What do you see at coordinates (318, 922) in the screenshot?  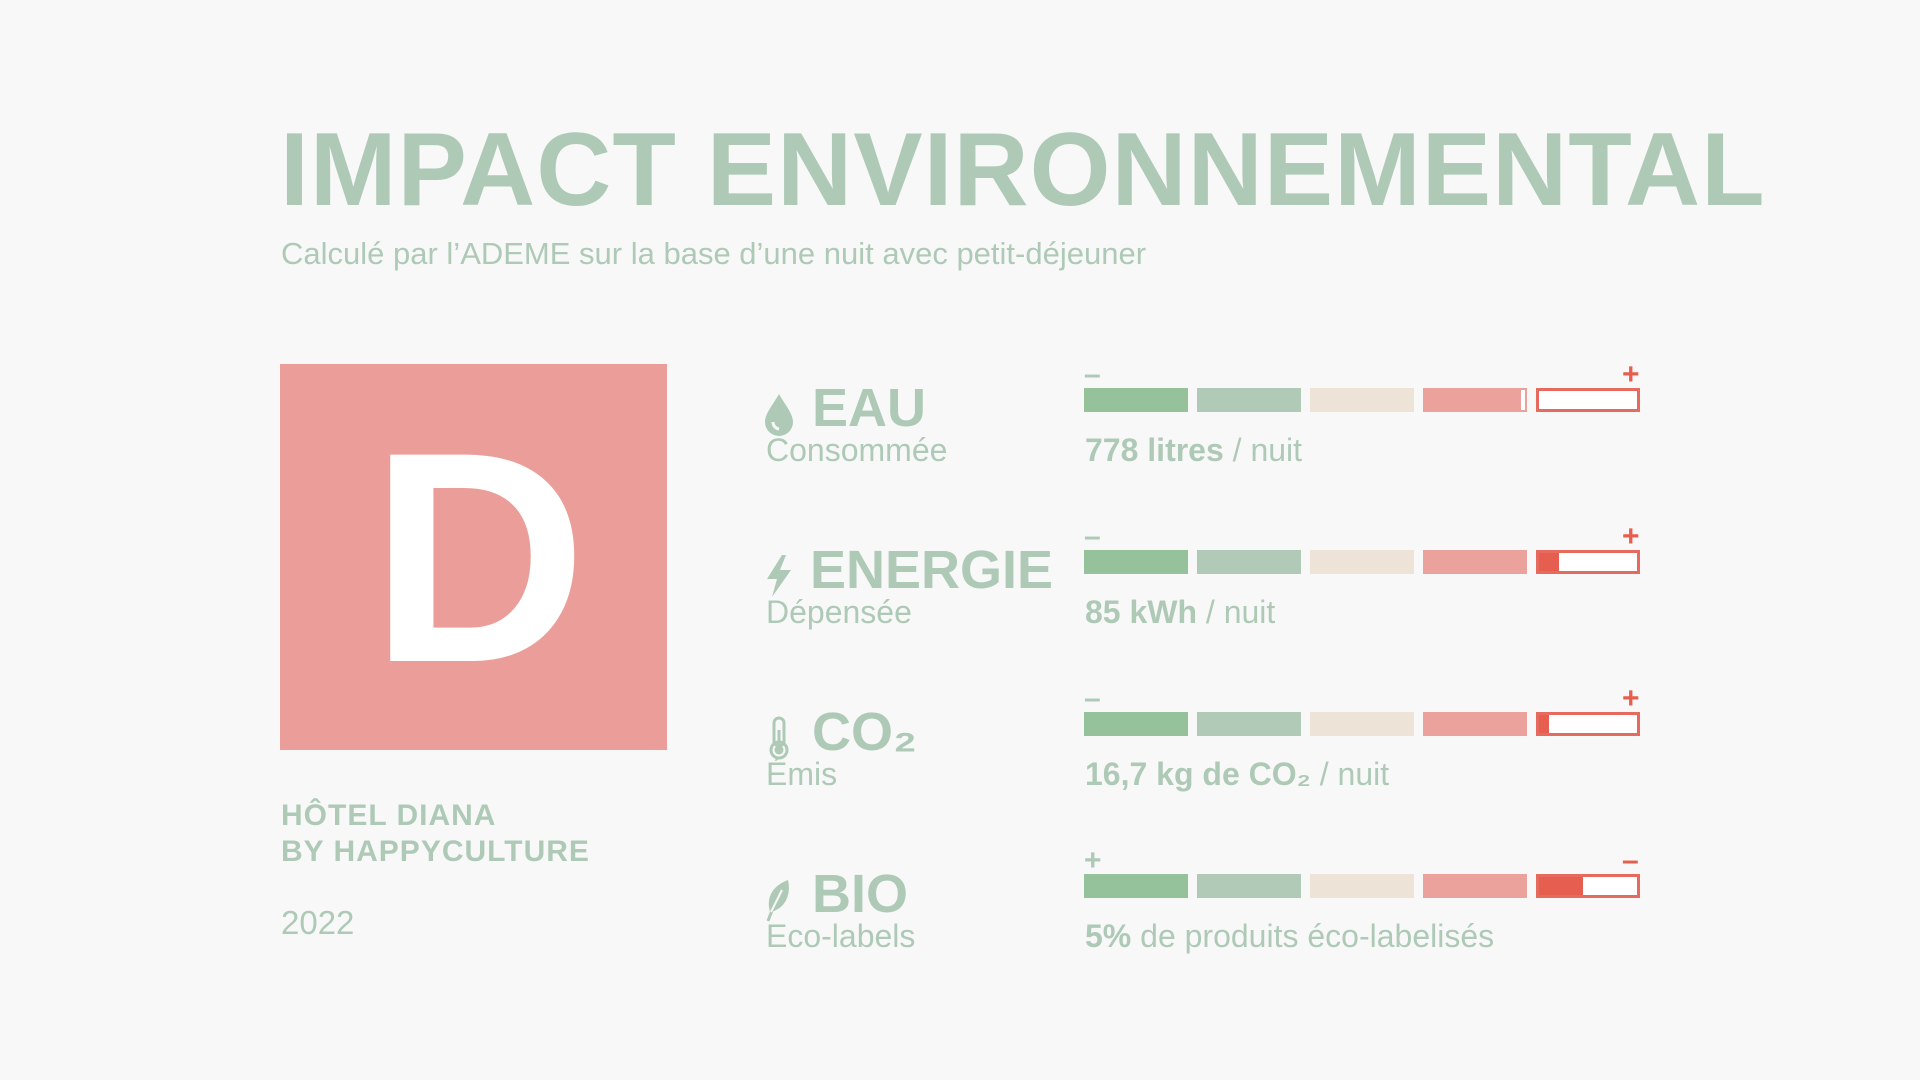 I see `report-year: 2022` at bounding box center [318, 922].